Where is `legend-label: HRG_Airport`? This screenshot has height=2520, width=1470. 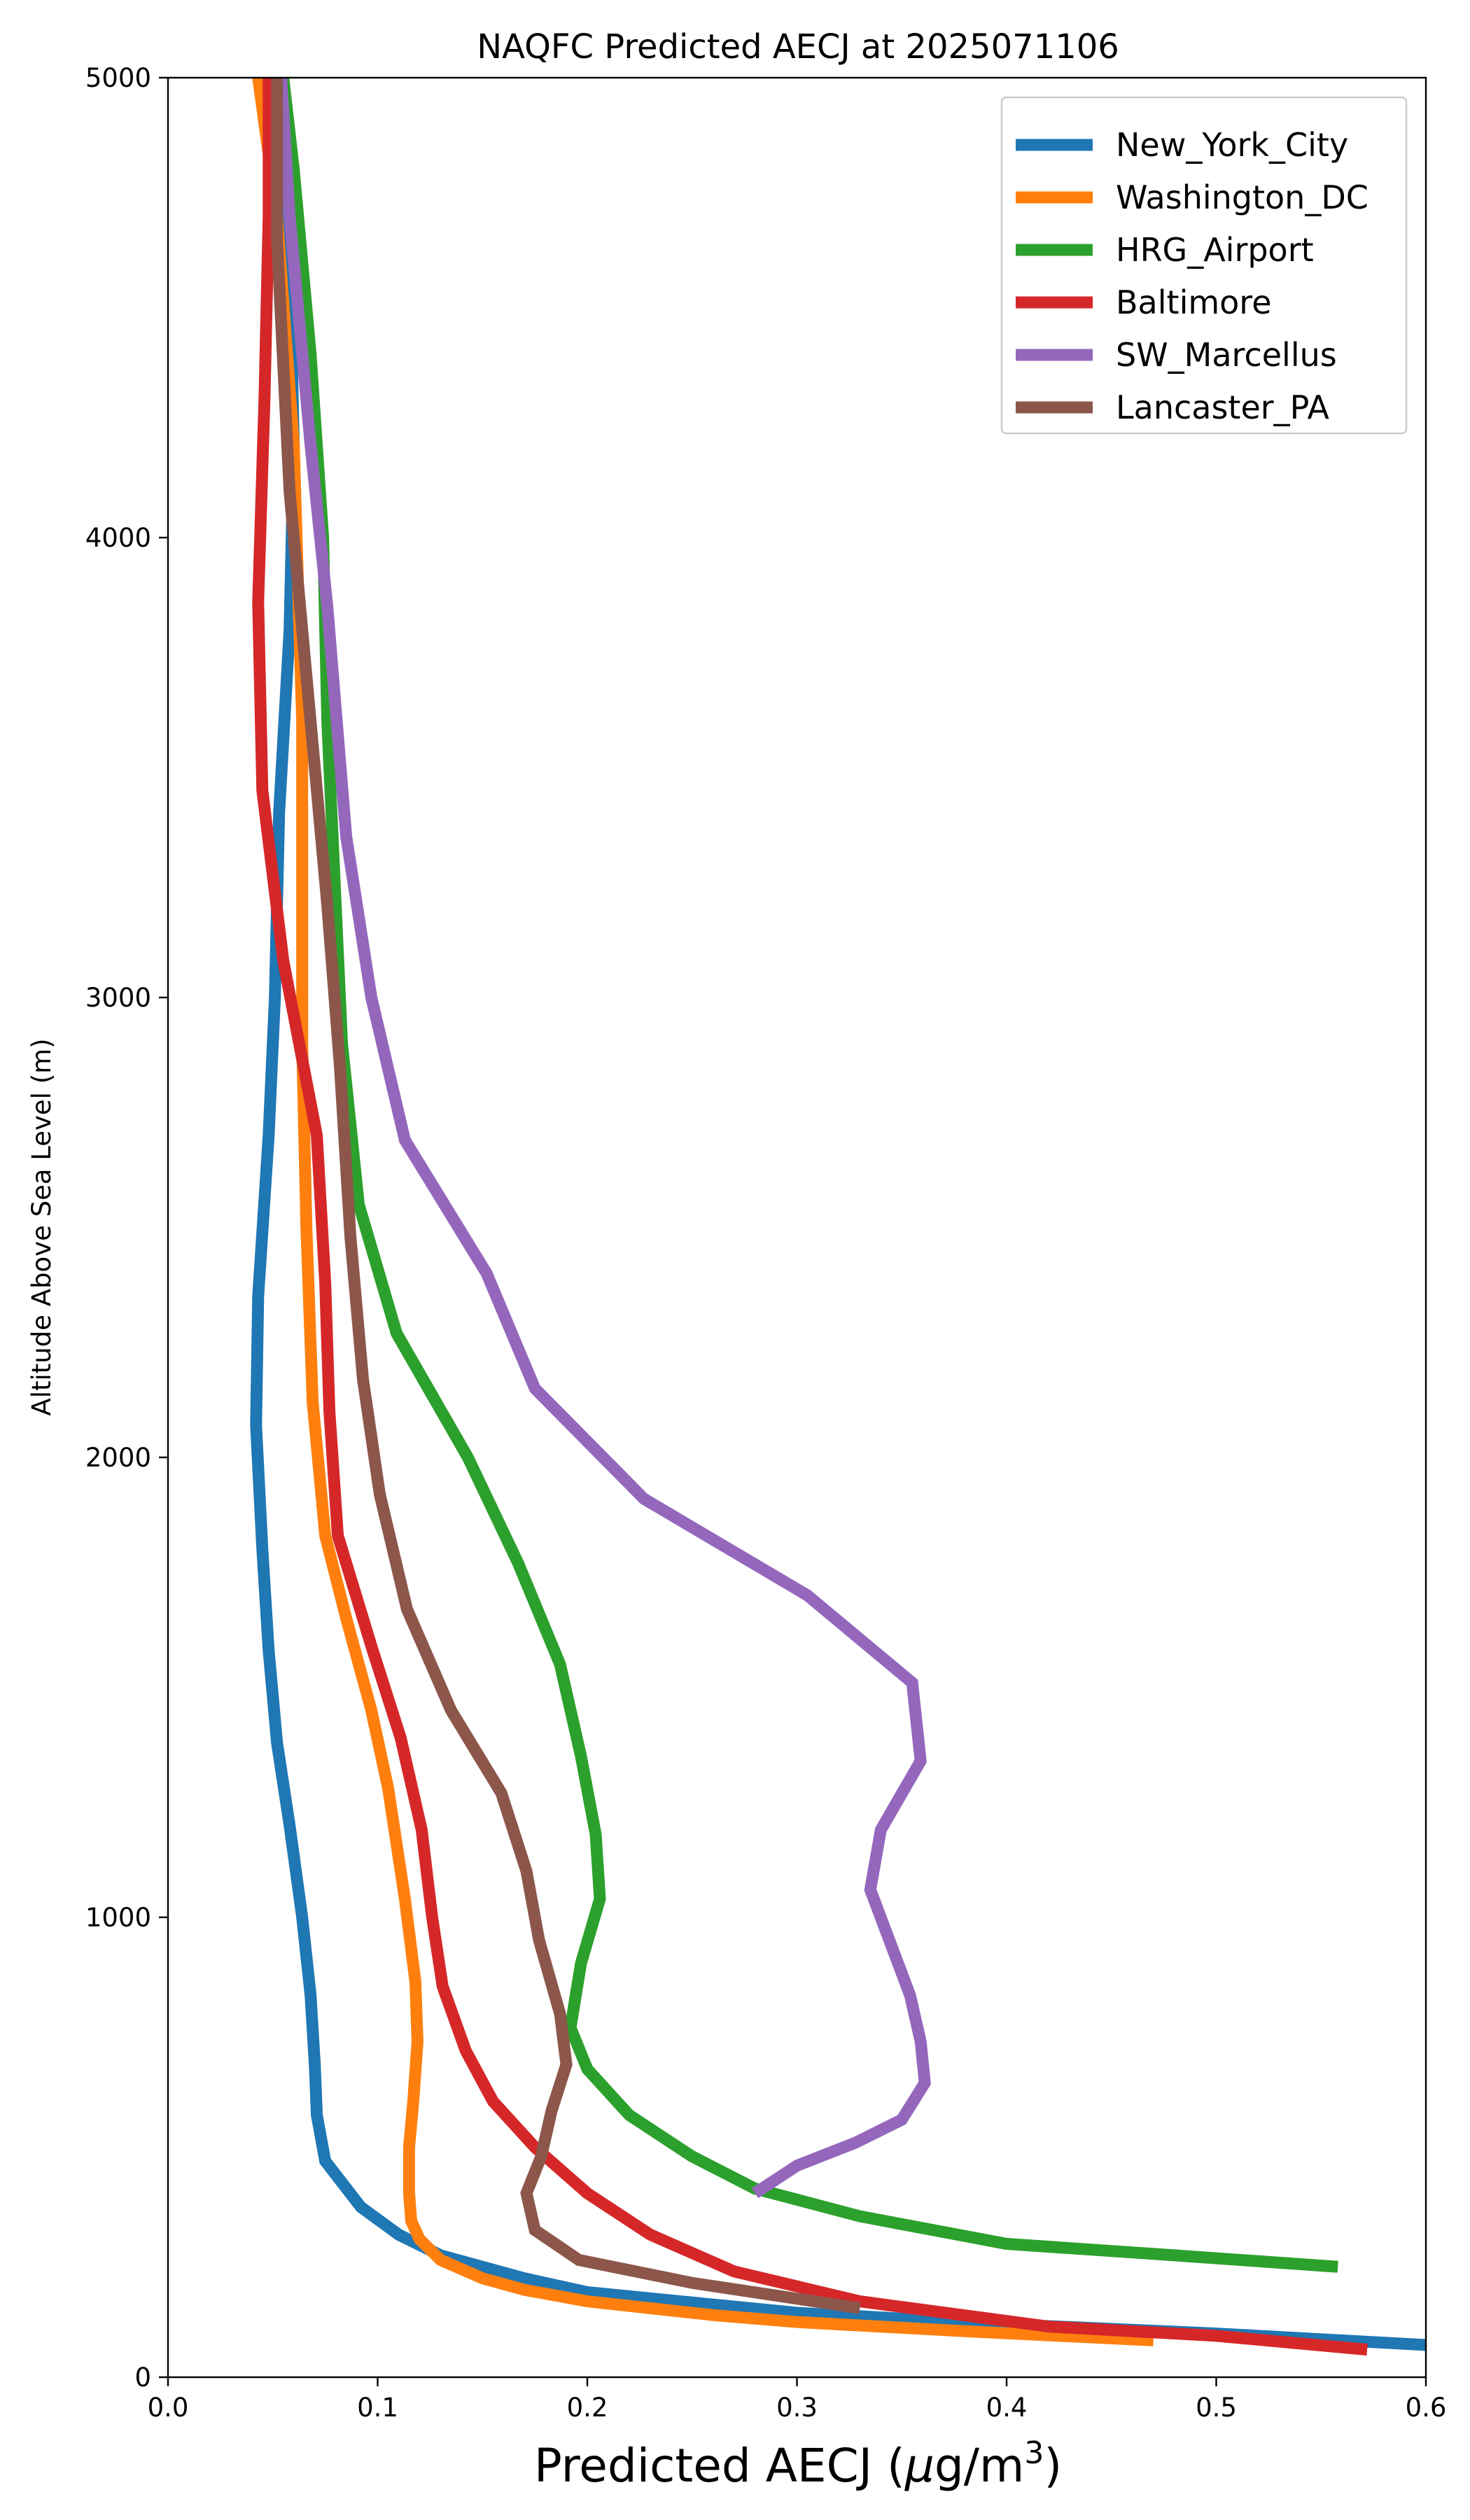
legend-label: HRG_Airport is located at coordinates (1215, 250).